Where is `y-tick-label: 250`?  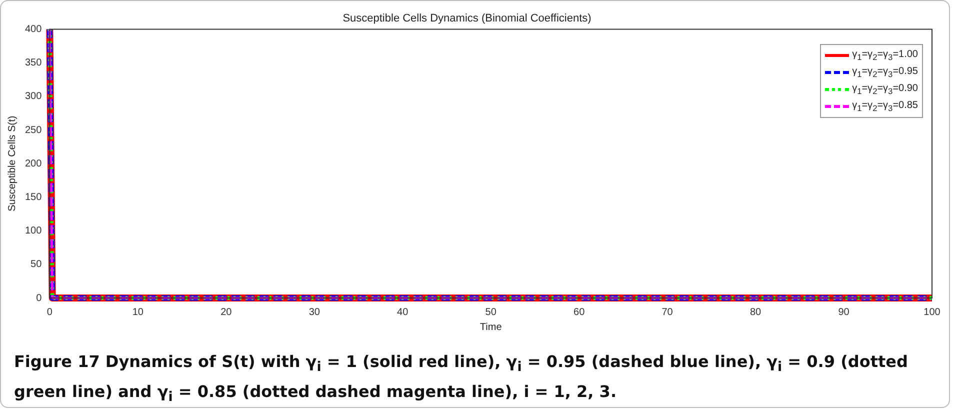
y-tick-label: 250 is located at coordinates (33, 130).